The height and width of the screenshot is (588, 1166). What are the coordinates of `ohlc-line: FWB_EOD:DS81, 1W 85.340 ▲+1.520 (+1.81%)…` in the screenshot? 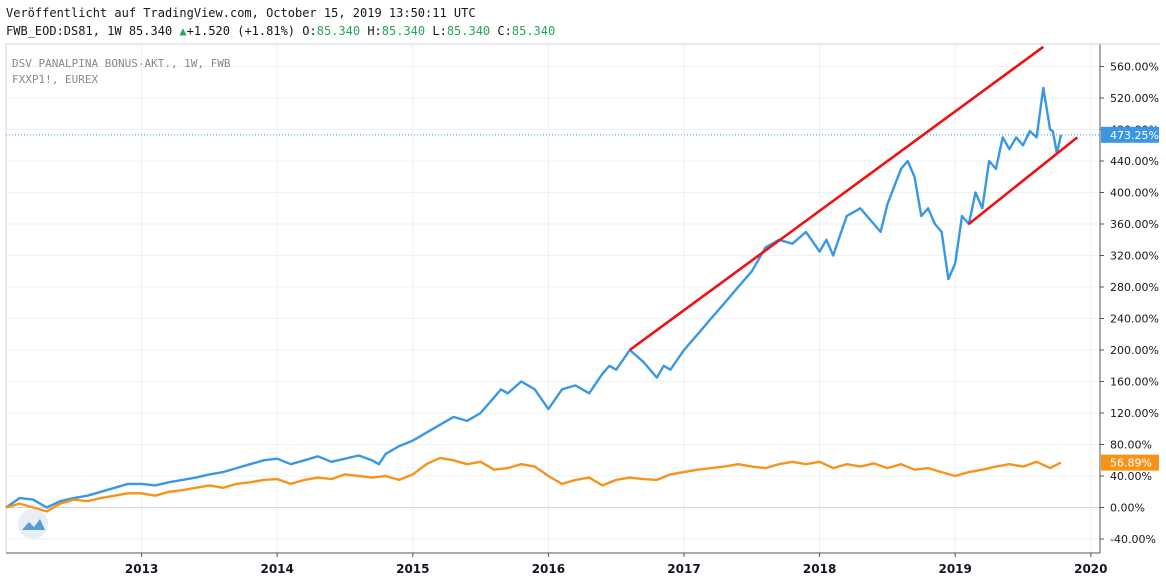 It's located at (280, 31).